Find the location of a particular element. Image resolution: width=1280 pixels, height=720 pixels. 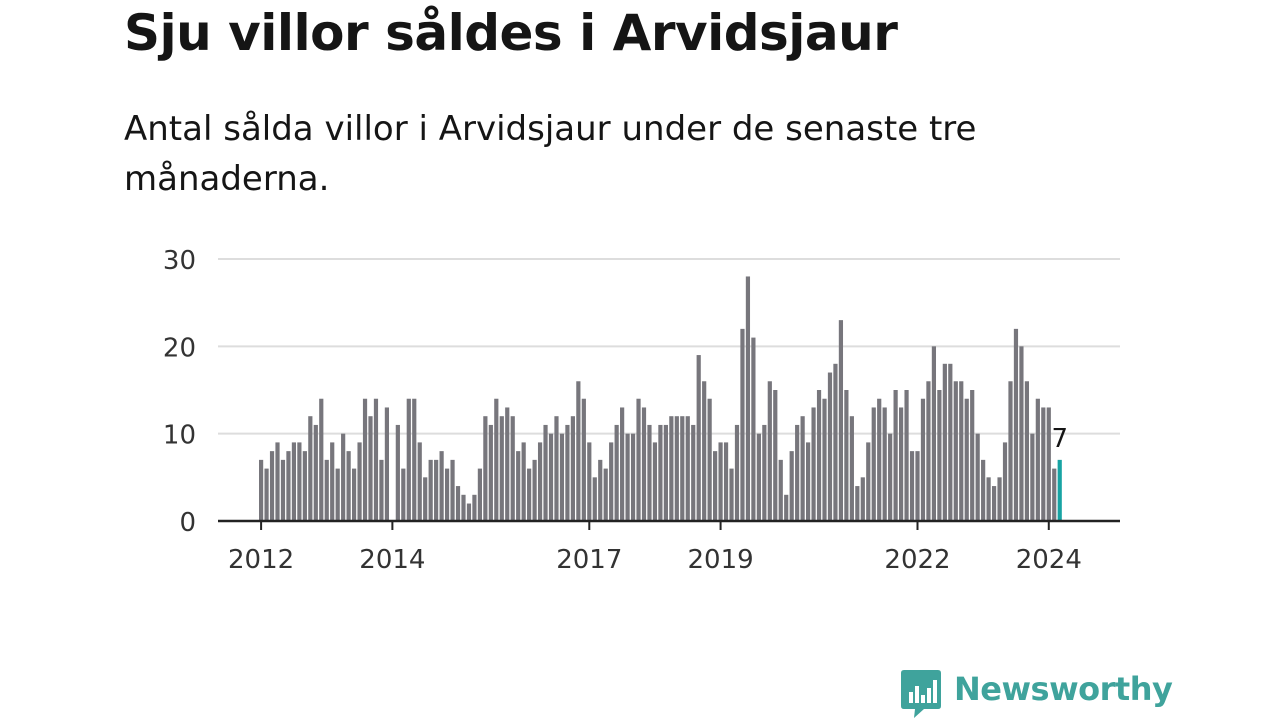

bar-highlight is located at coordinates (1059, 490).